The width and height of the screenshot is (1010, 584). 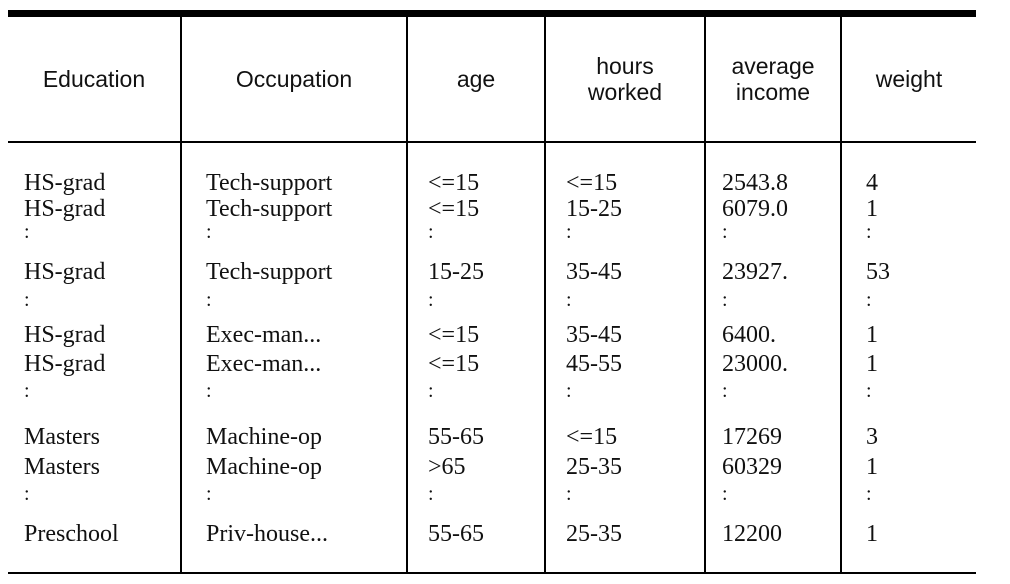 I want to click on table-cell: 60329, so click(x=752, y=467).